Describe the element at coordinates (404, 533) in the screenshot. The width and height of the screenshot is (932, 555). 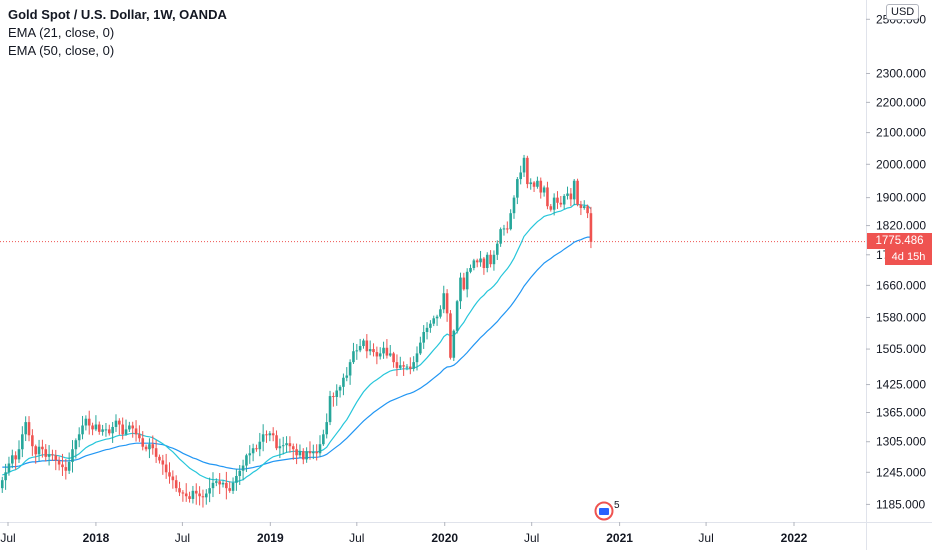
I see `x-axis: Jul 2018 Jul 2019 Jul 2020 Jul 2021 Jul 2022` at that location.